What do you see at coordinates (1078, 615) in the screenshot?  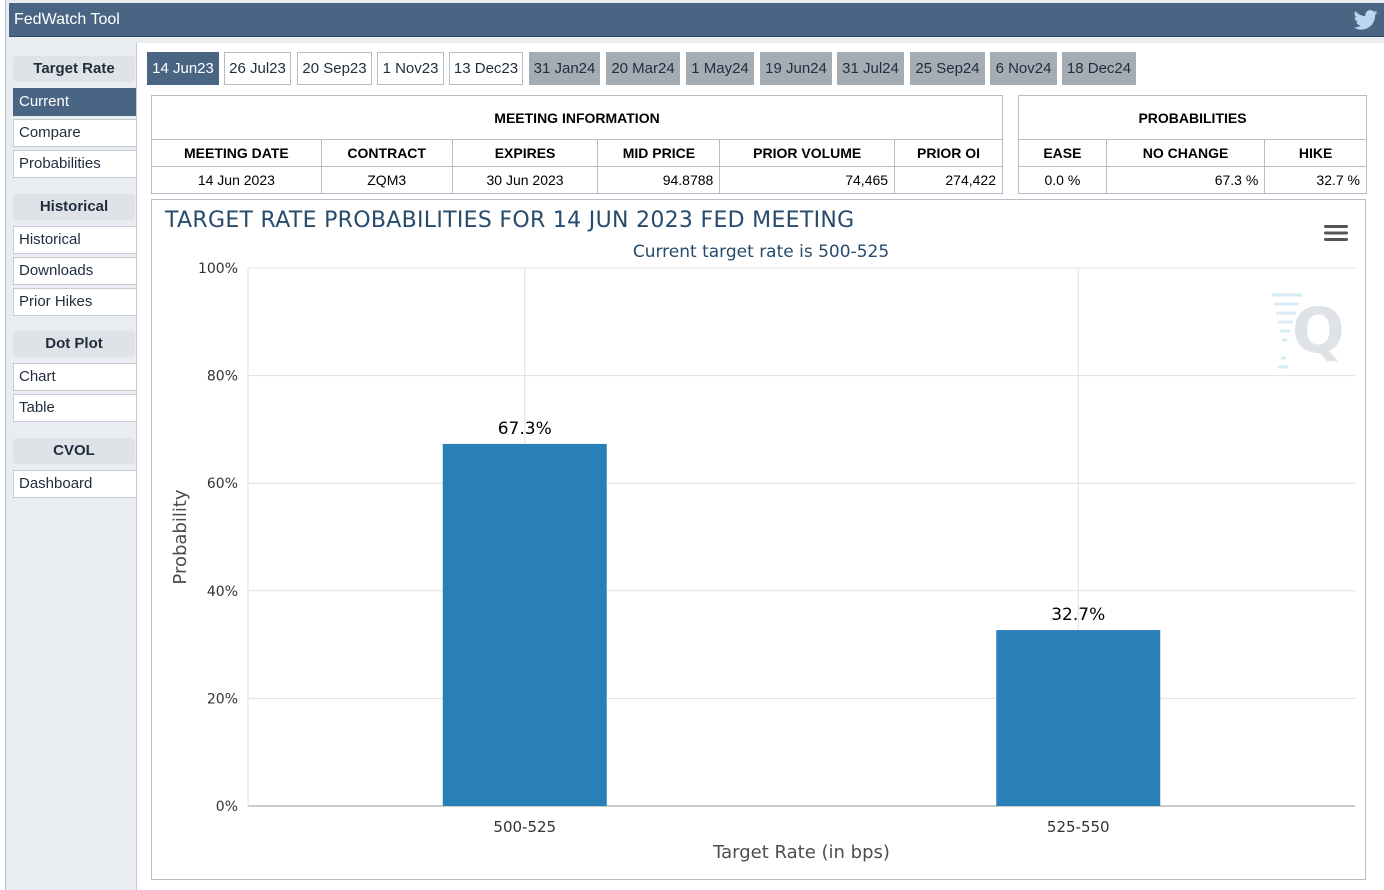 I see `data-label: 32.7%` at bounding box center [1078, 615].